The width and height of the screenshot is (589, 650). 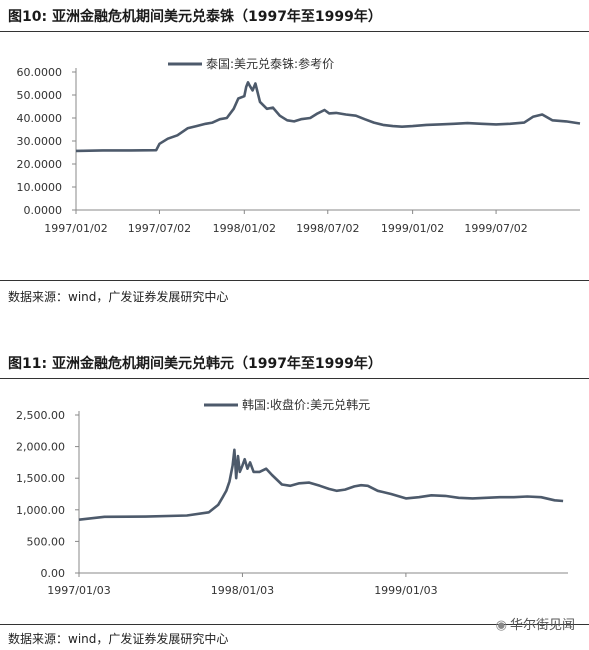 I want to click on y-tick-label: 2,000.00, so click(x=40, y=447).